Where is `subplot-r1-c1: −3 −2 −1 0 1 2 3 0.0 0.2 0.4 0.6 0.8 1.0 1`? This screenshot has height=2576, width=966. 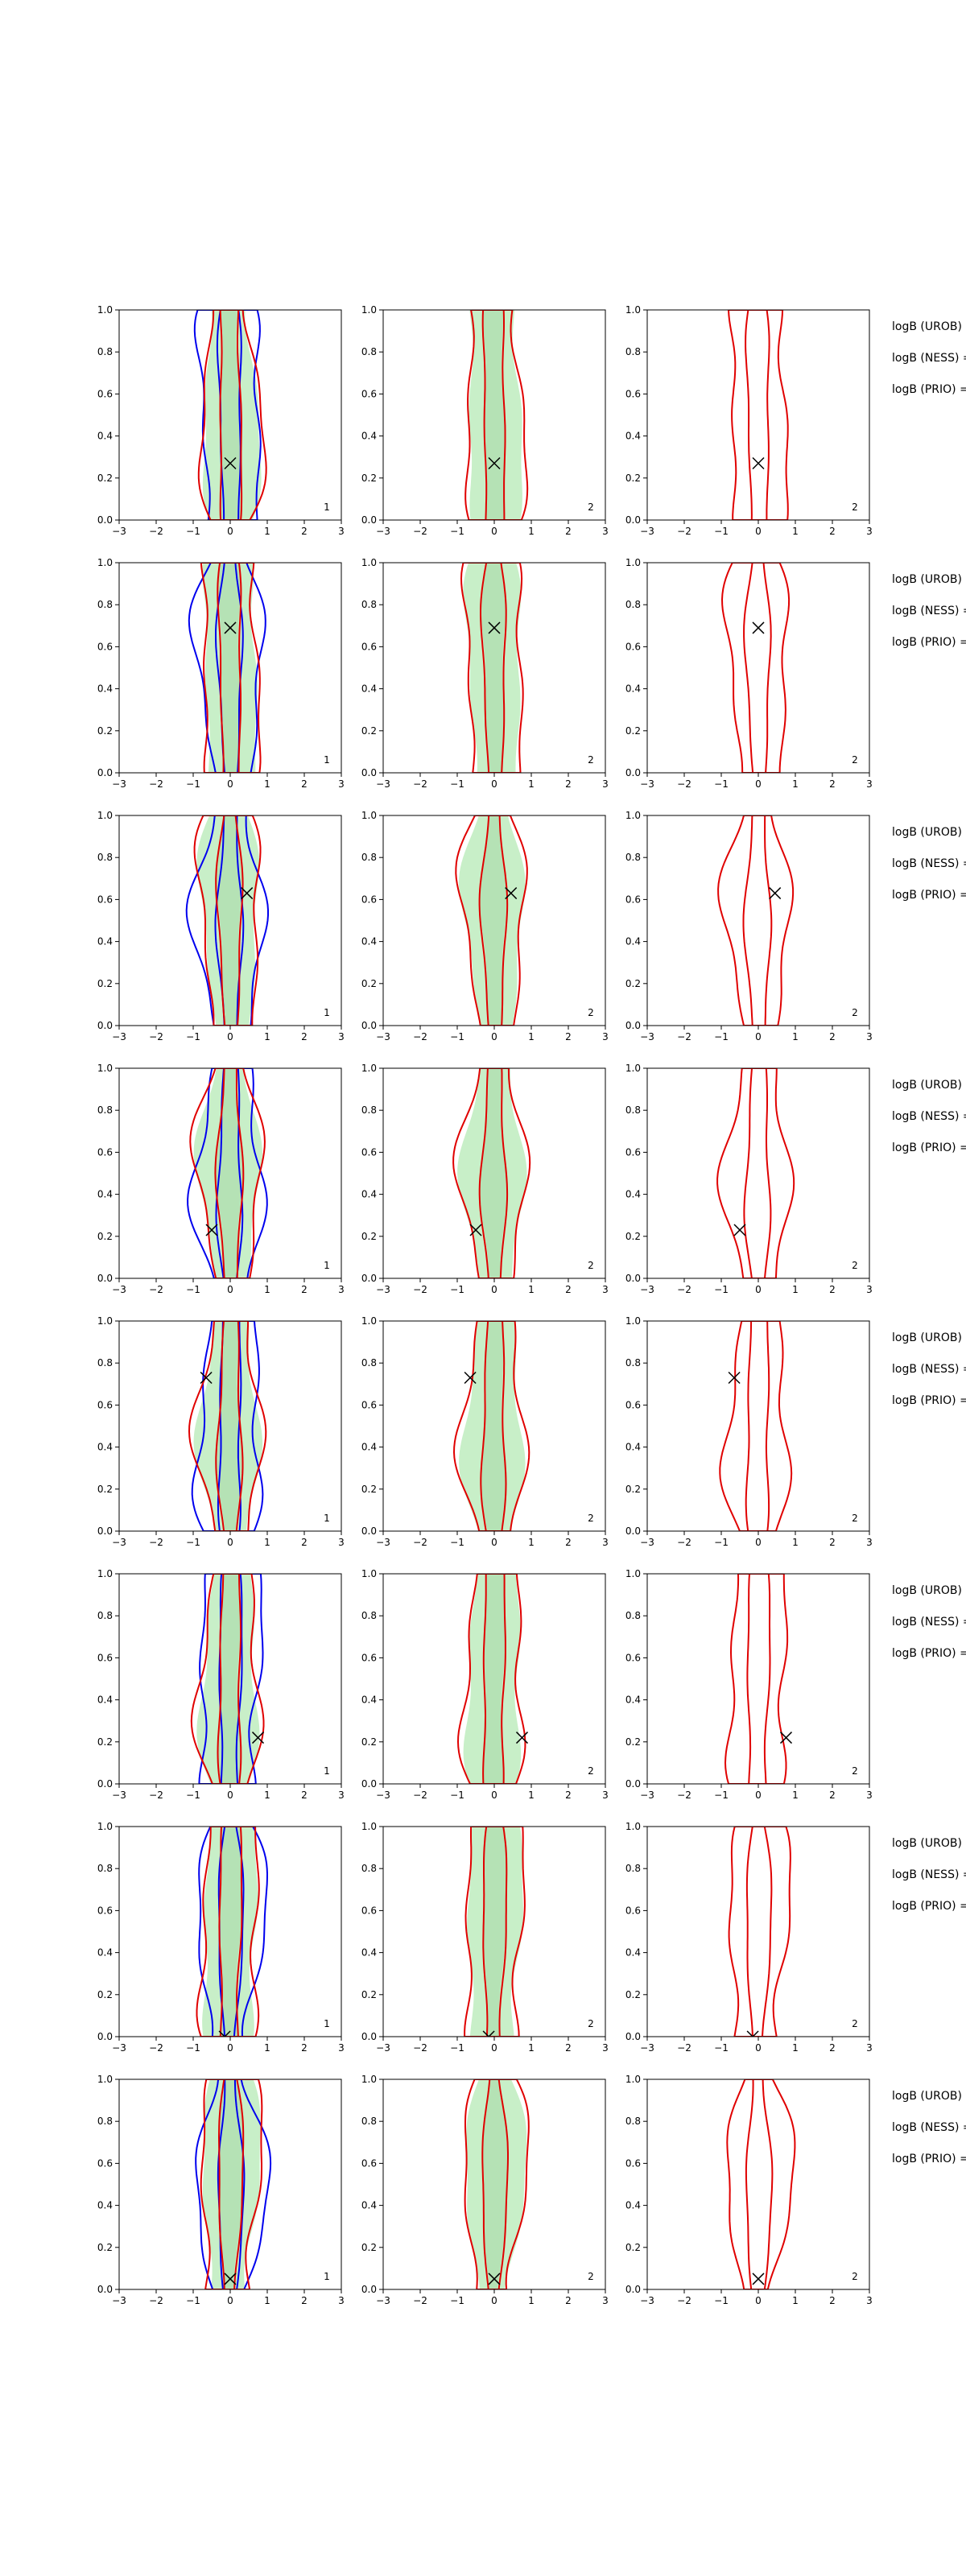 subplot-r1-c1: −3 −2 −1 0 1 2 3 0.0 0.2 0.4 0.6 0.8 1.0 1 is located at coordinates (221, 421).